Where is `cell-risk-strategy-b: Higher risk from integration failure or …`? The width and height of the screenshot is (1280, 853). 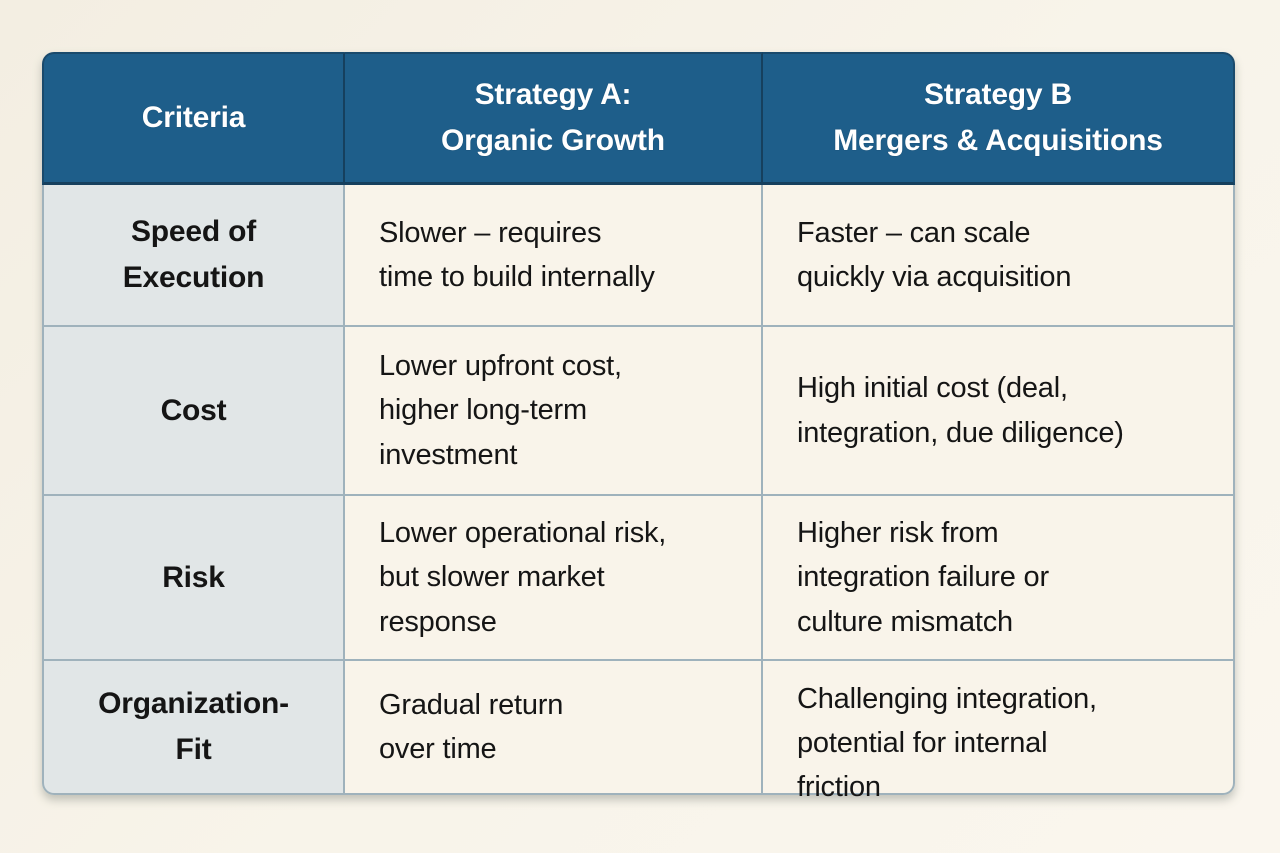 cell-risk-strategy-b: Higher risk from integration failure or … is located at coordinates (999, 578).